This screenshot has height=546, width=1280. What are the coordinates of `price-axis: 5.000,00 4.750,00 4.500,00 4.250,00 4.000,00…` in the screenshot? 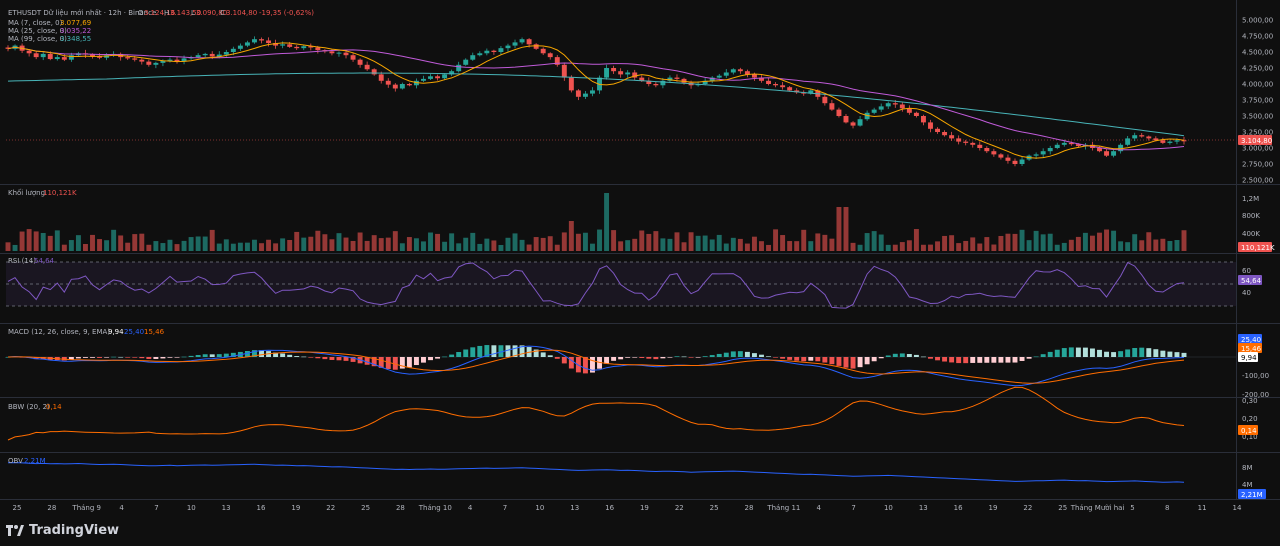 It's located at (1257, 101).